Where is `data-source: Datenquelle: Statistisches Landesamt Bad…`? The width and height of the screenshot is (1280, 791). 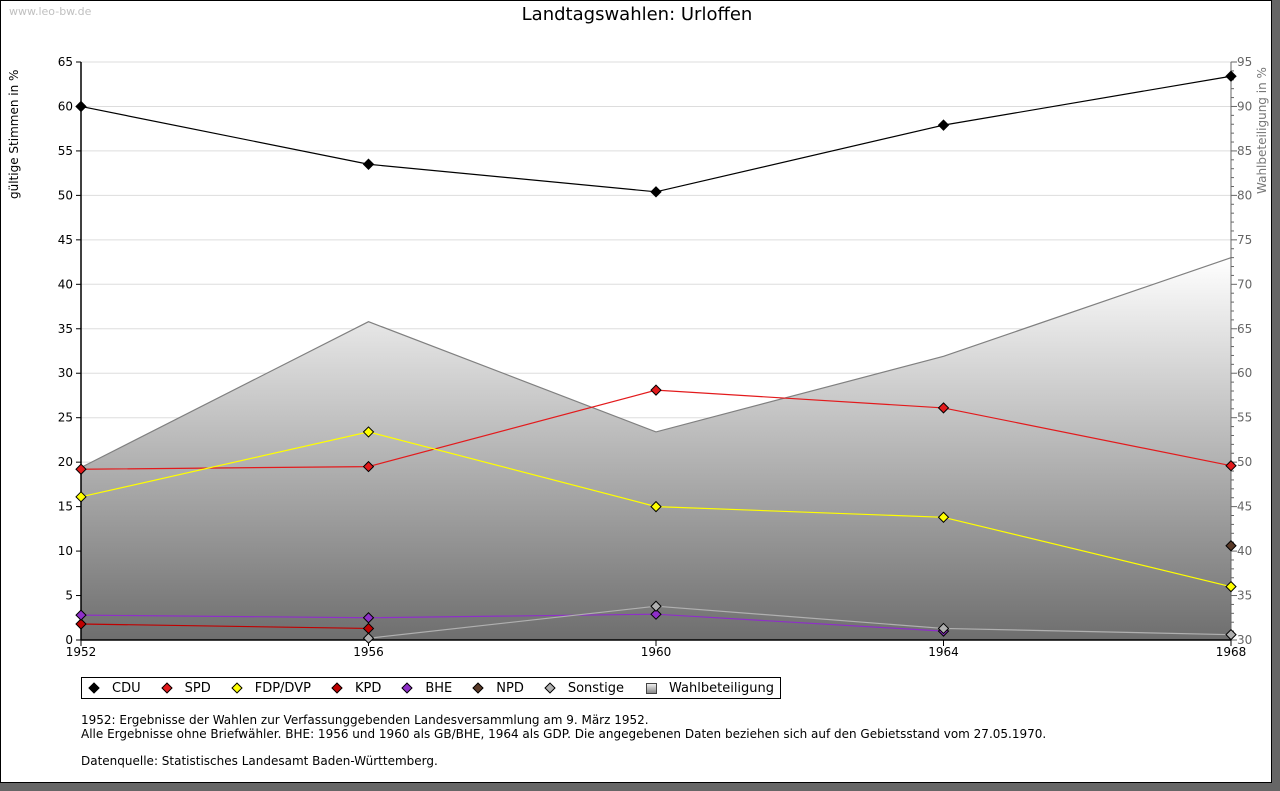 data-source: Datenquelle: Statistisches Landesamt Bad… is located at coordinates (259, 761).